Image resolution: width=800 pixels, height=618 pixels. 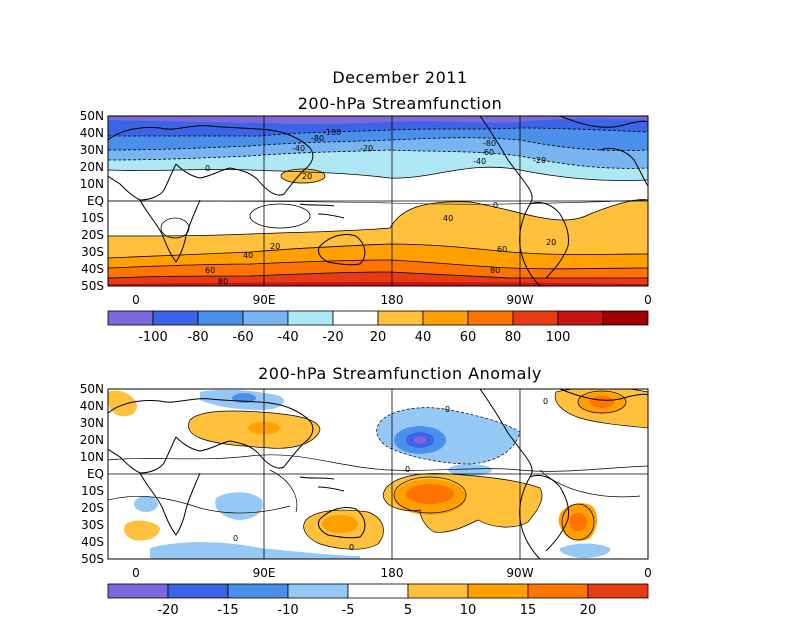 What do you see at coordinates (408, 610) in the screenshot?
I see `colorbar-label: 5` at bounding box center [408, 610].